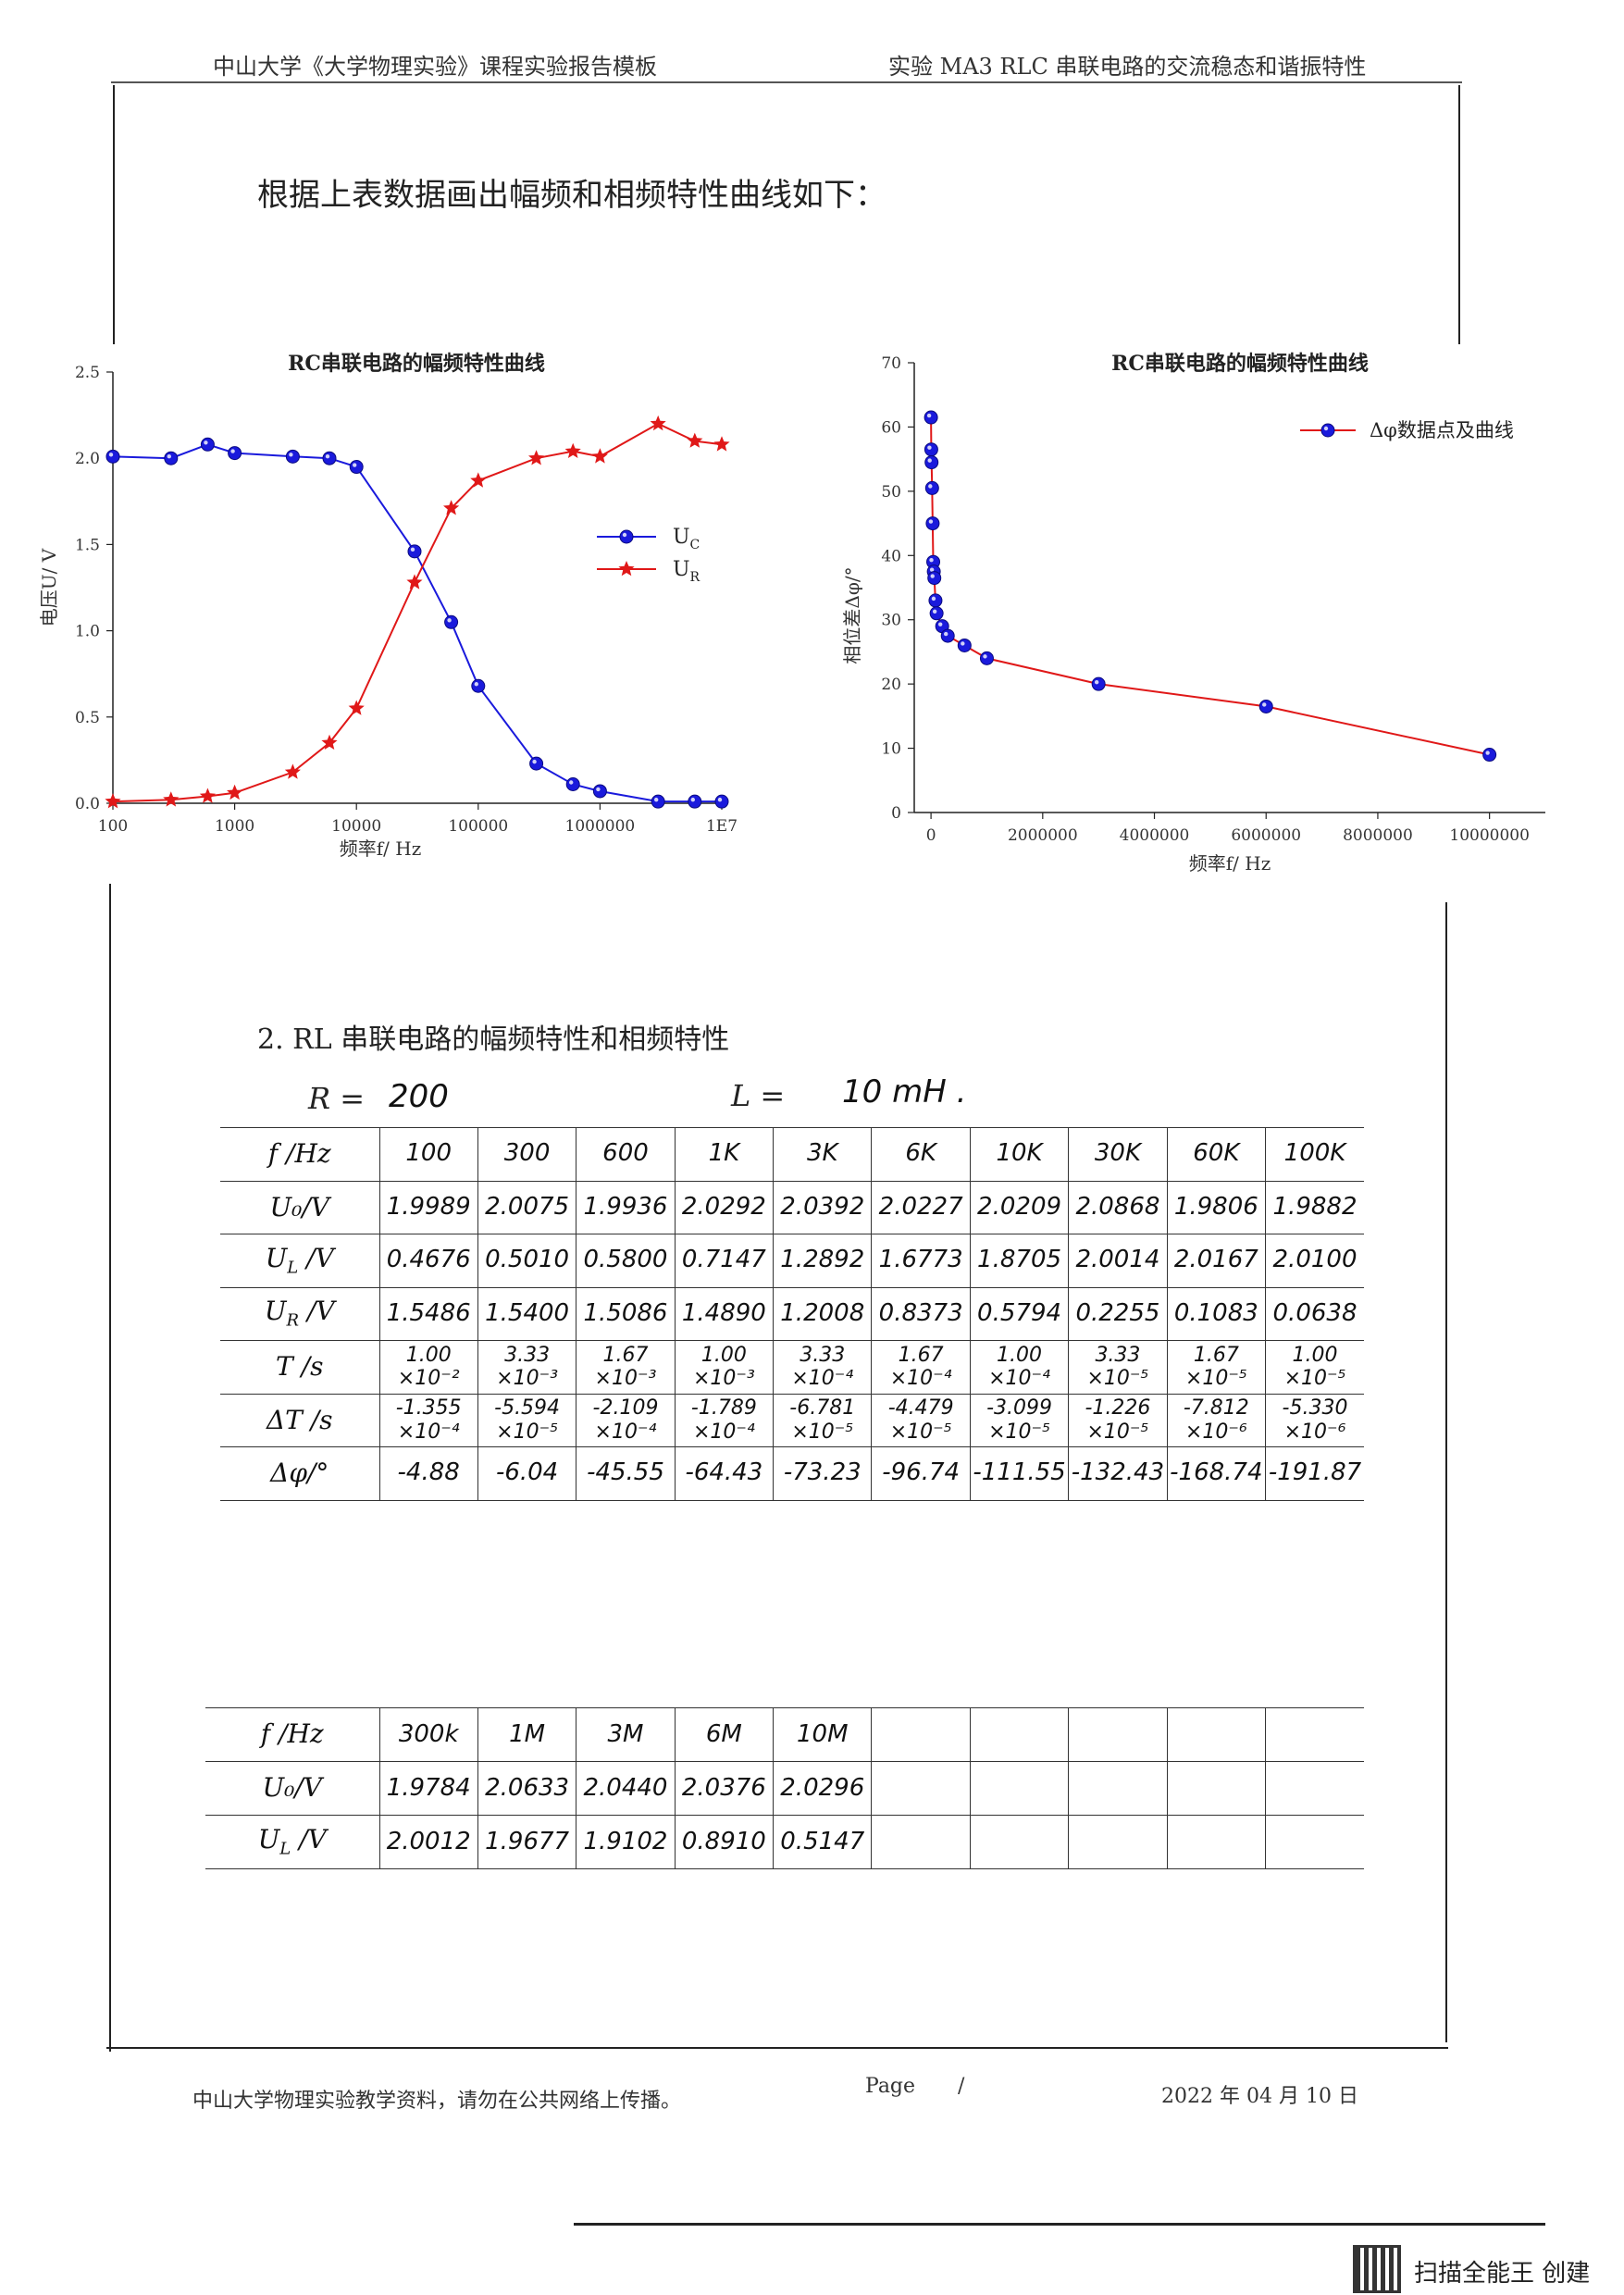 The image size is (1624, 2295). I want to click on table-cell: 3K, so click(823, 1154).